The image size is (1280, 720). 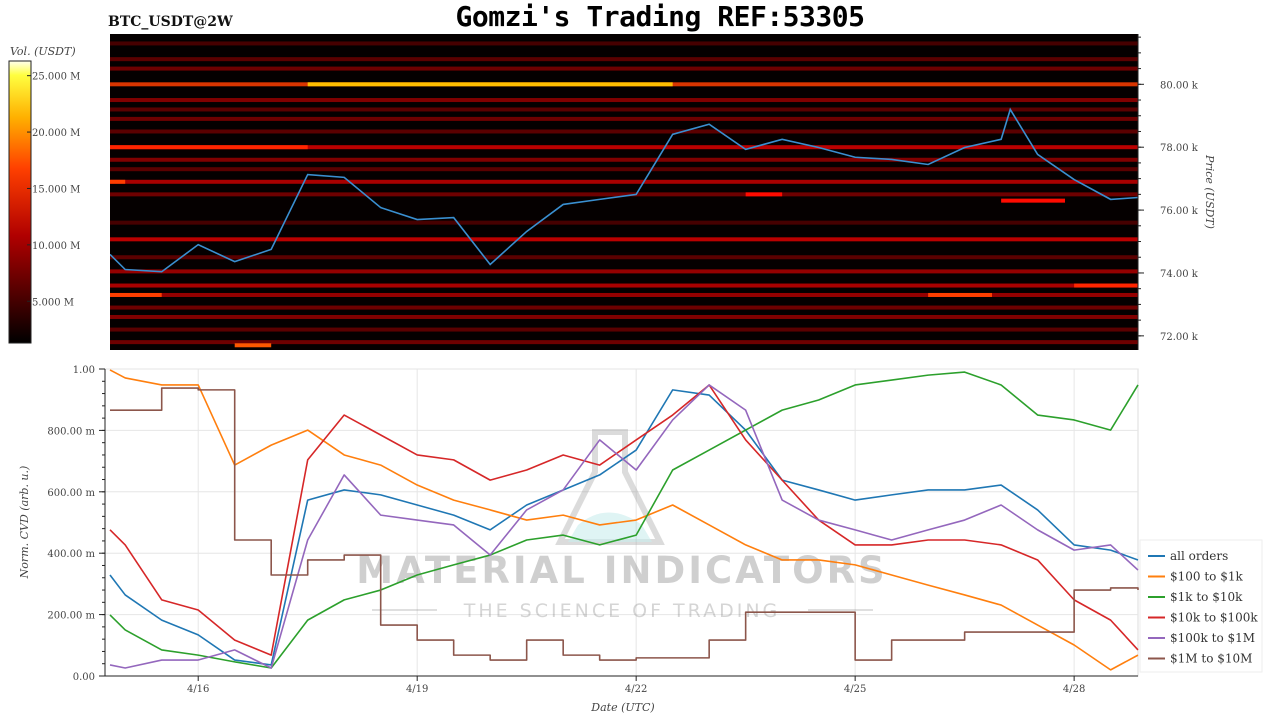 I want to click on cvd-y-tick-label: 800.00 m, so click(x=71, y=431).